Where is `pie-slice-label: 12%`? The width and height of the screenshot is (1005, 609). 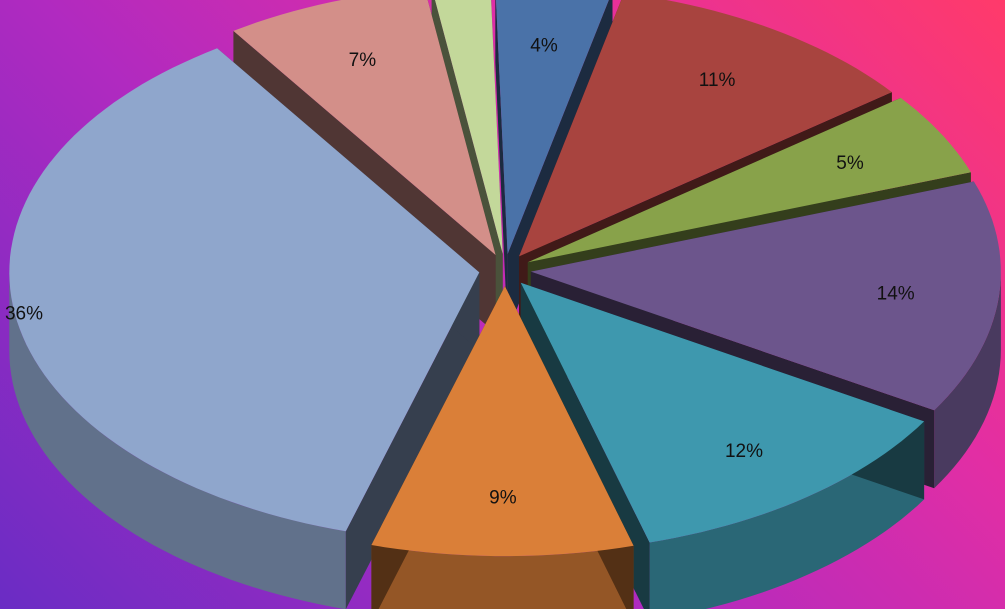
pie-slice-label: 12% is located at coordinates (744, 451).